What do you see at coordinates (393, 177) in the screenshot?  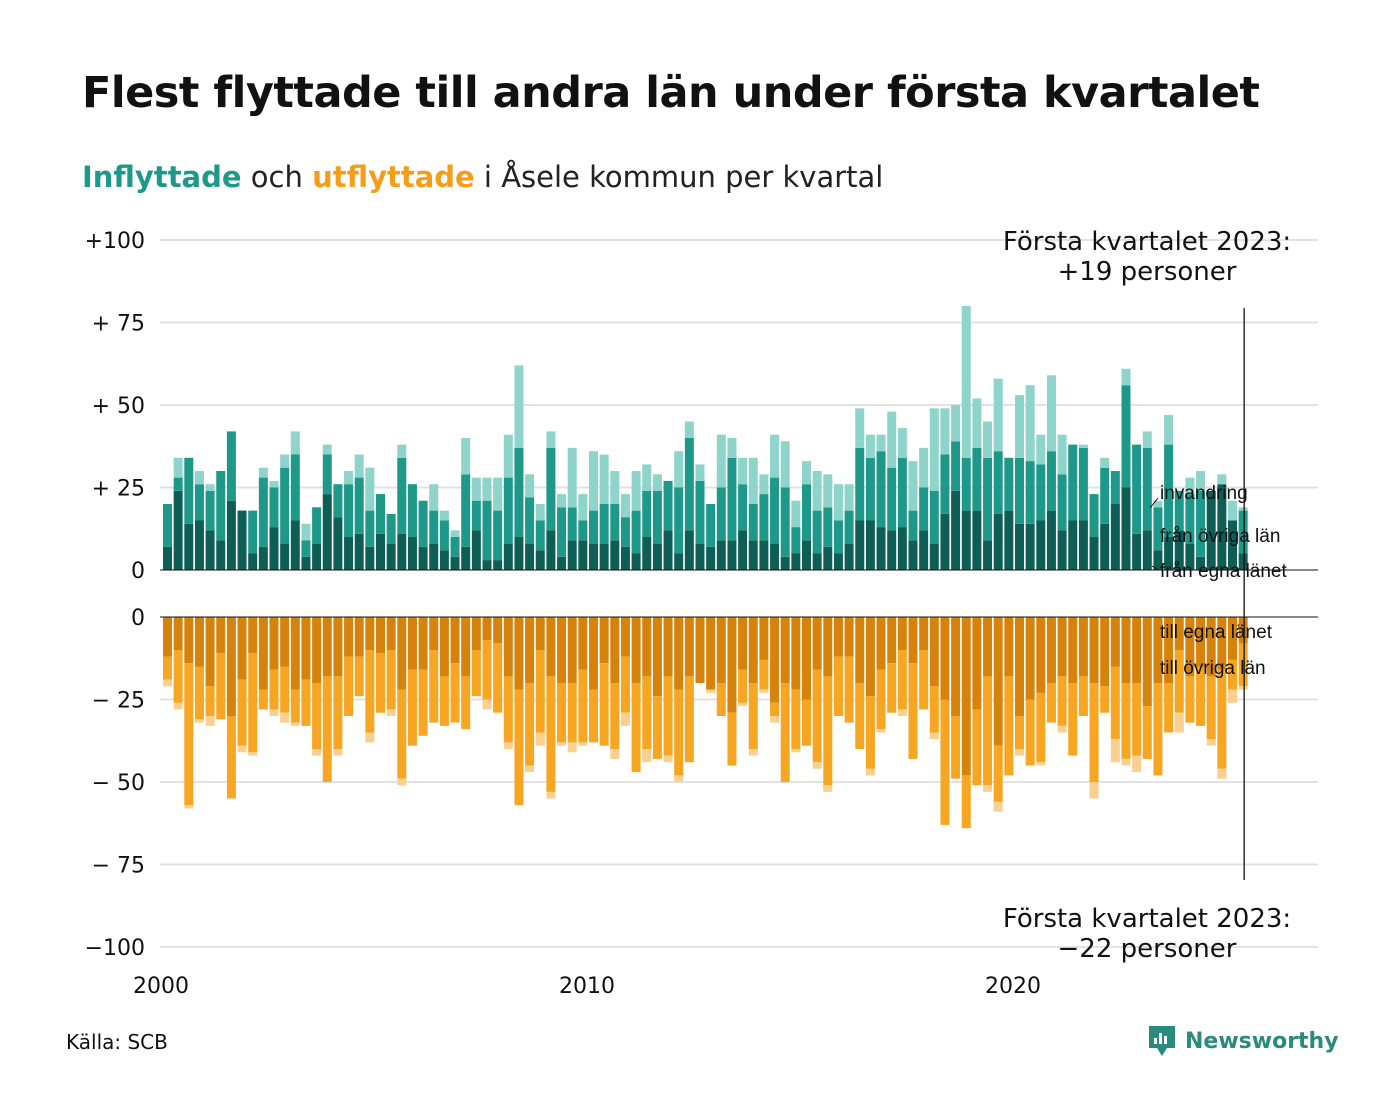 I see `subtitle-outflow-word: utflyttade` at bounding box center [393, 177].